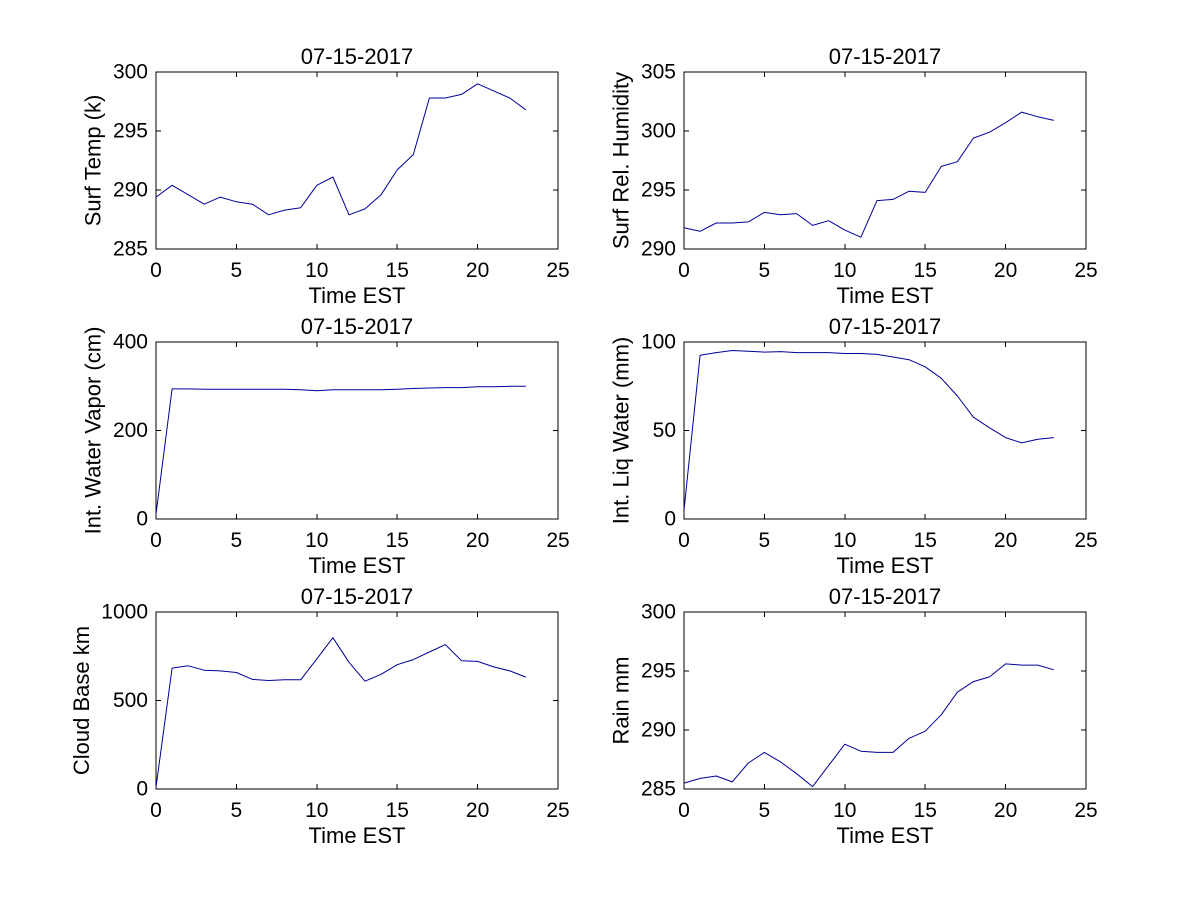 Image resolution: width=1200 pixels, height=900 pixels. Describe the element at coordinates (130, 700) in the screenshot. I see `y-tick-label: 500` at that location.